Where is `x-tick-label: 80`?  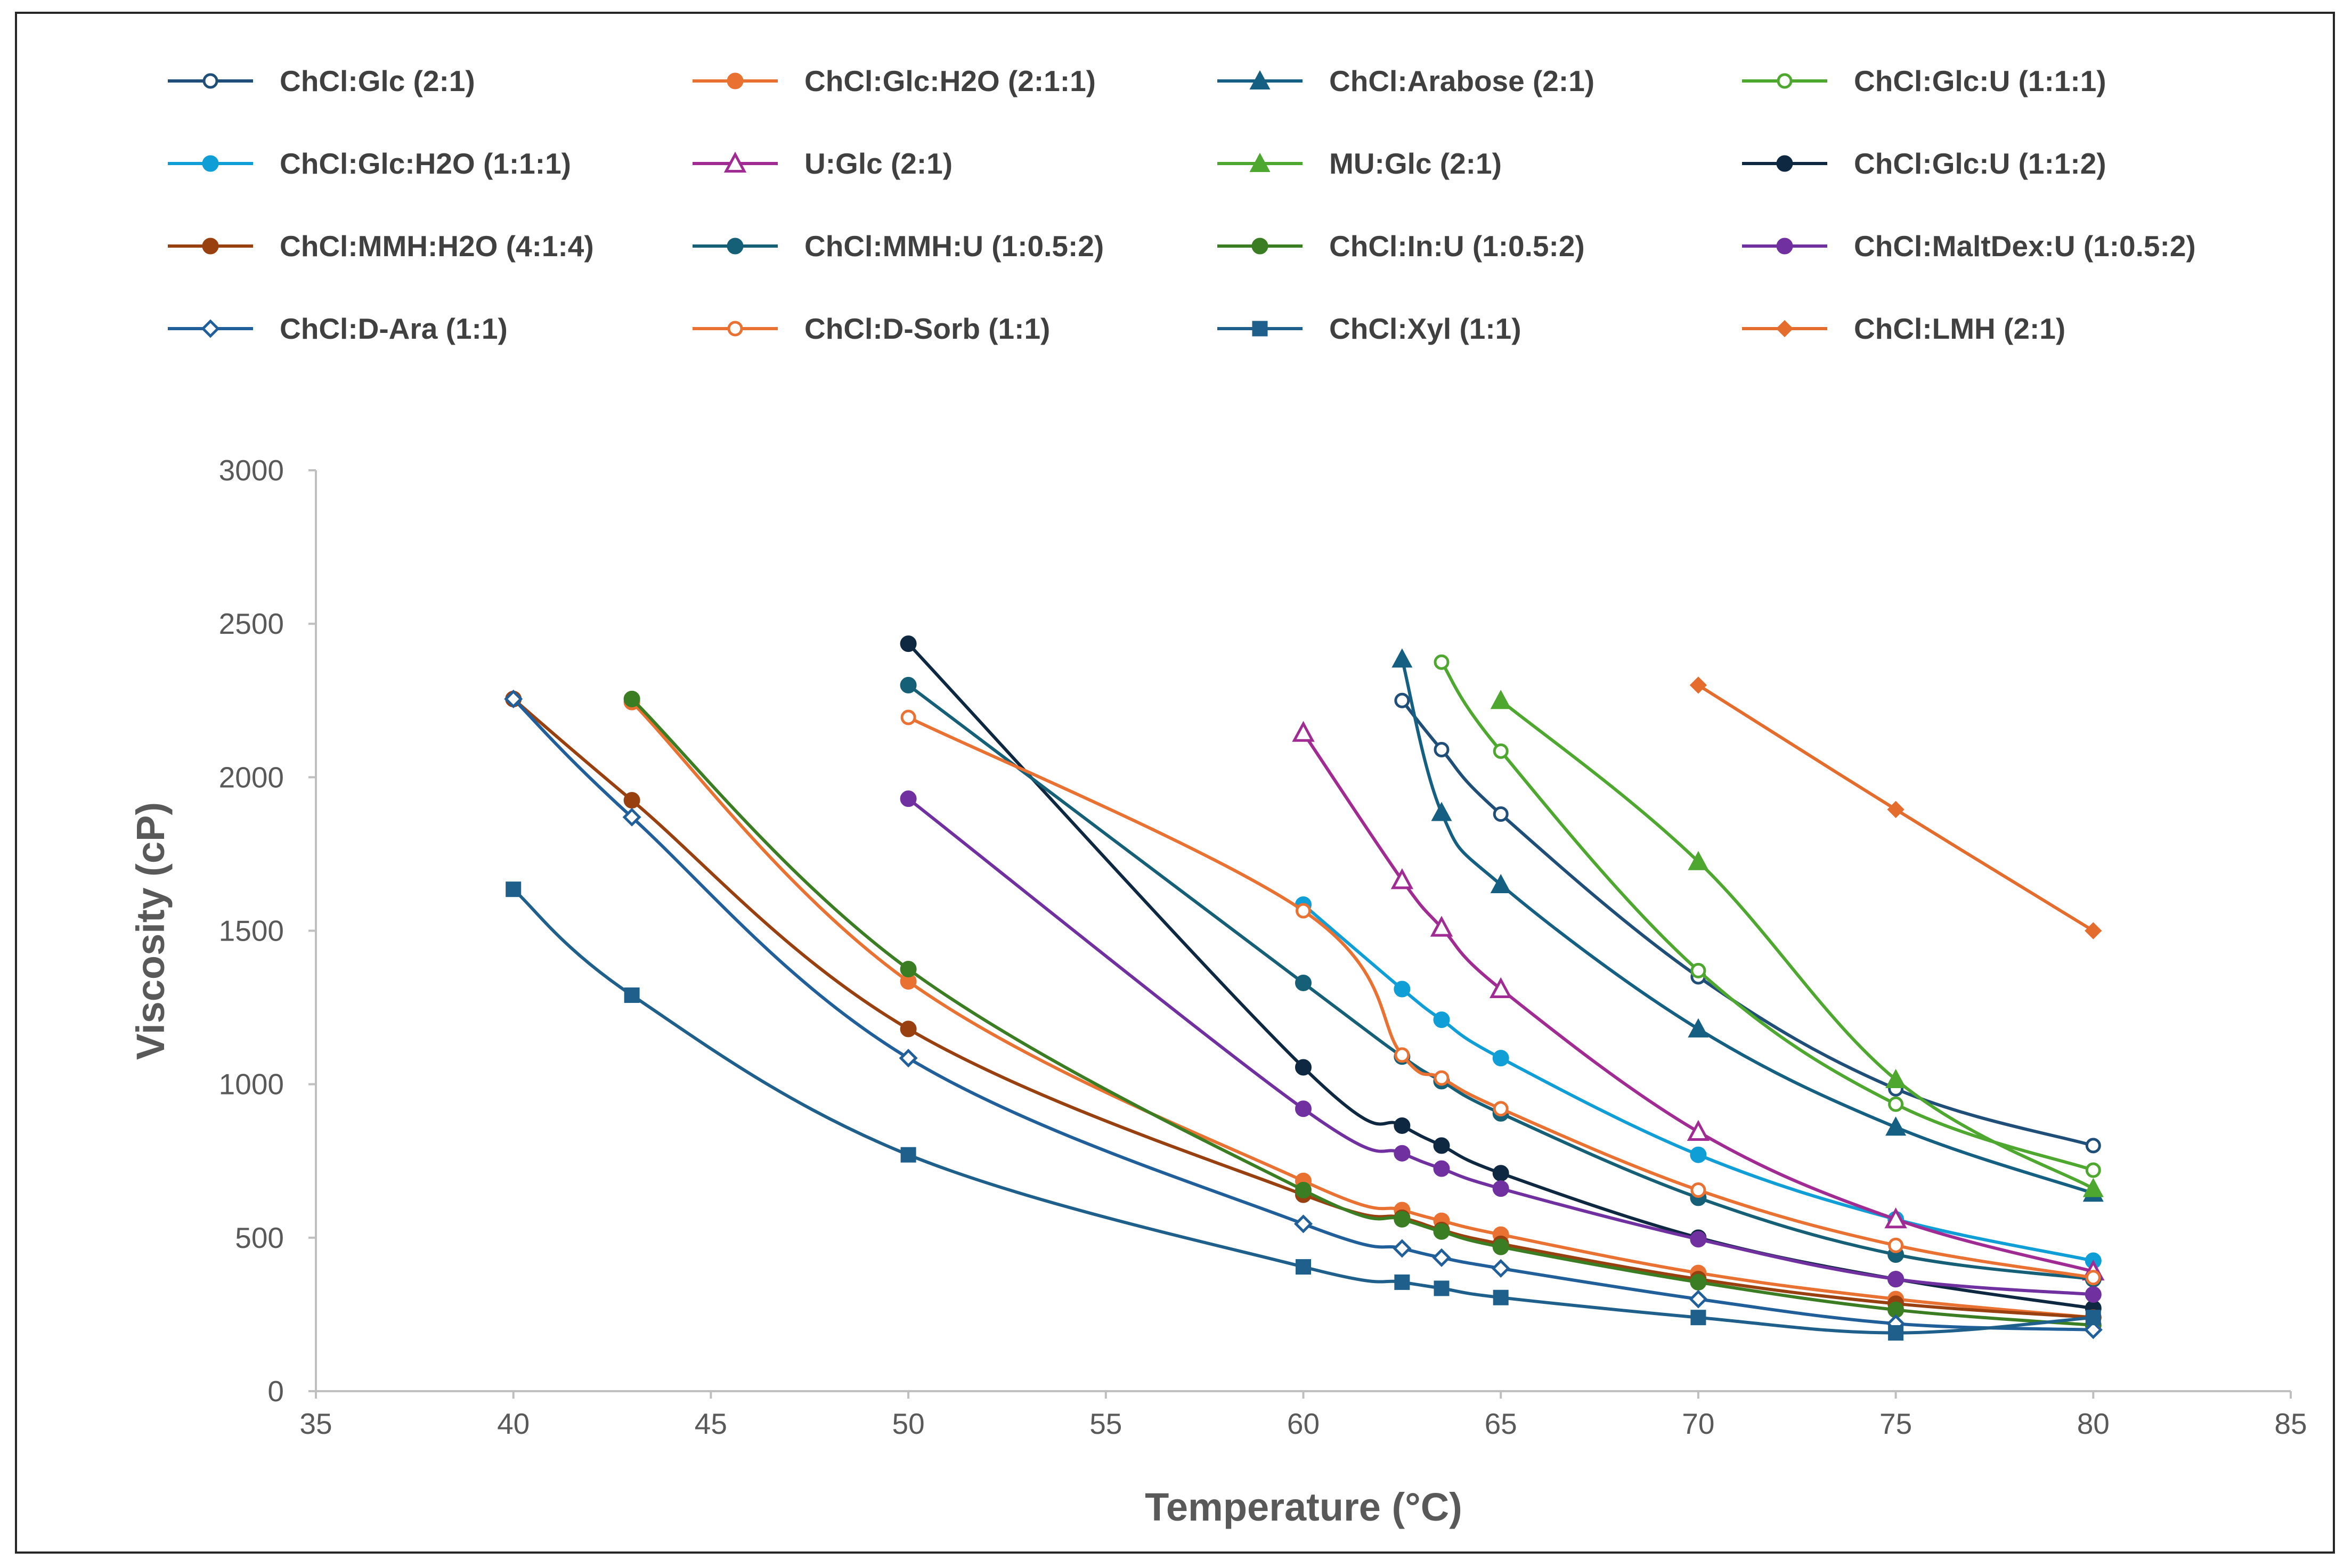 x-tick-label: 80 is located at coordinates (2093, 1424).